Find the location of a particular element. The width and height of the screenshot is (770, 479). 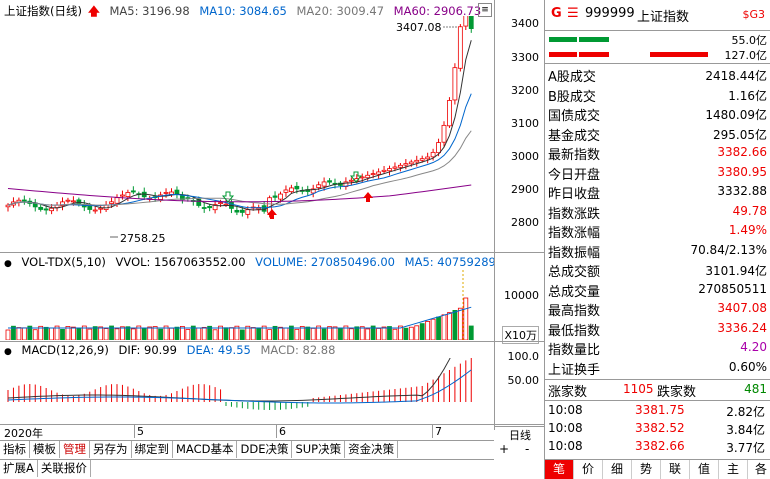

nav-main: 主 is located at coordinates (733, 469).